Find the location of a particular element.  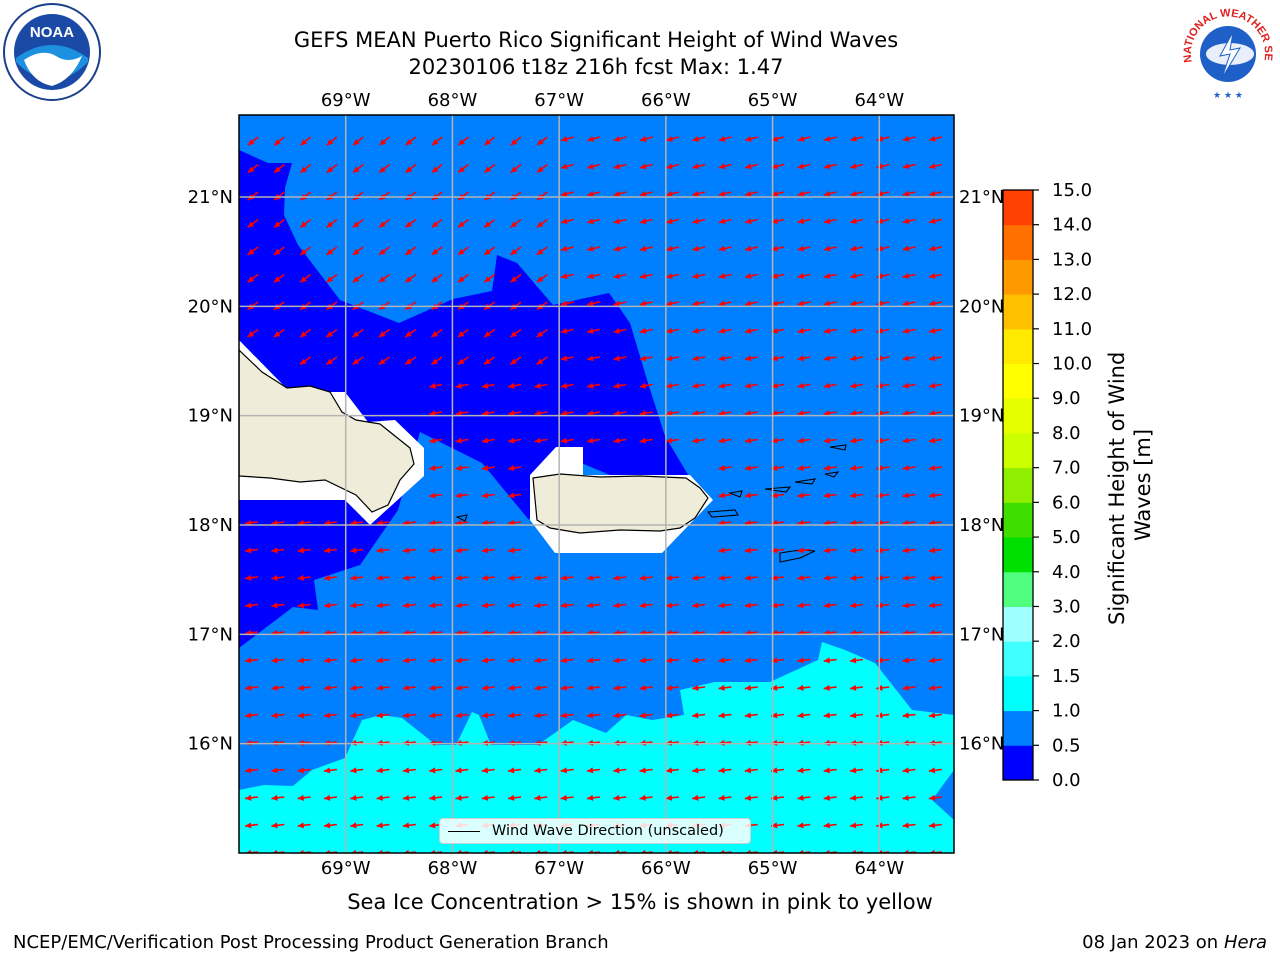

map-legend: Wind Wave Direction (unscaled) is located at coordinates (595, 831).